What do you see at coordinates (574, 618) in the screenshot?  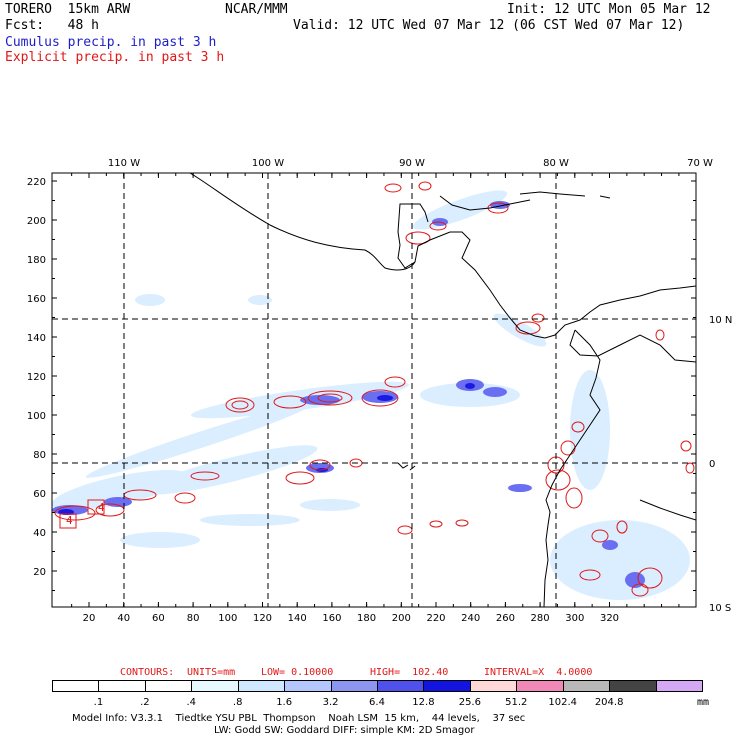 I see `x-tick-label: 300` at bounding box center [574, 618].